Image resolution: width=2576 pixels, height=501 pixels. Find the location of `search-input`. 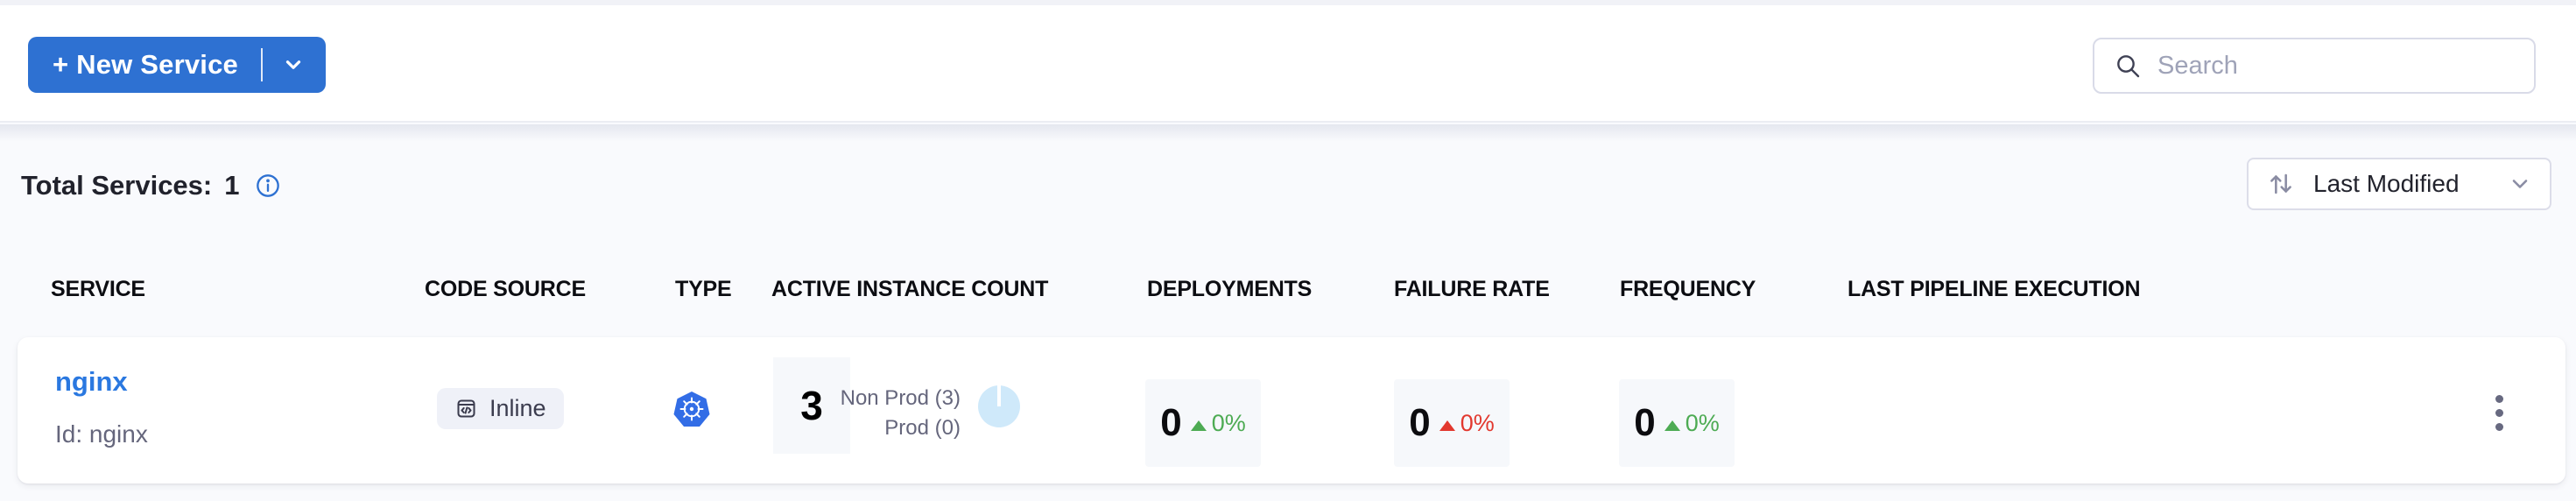

search-input is located at coordinates (2336, 66).